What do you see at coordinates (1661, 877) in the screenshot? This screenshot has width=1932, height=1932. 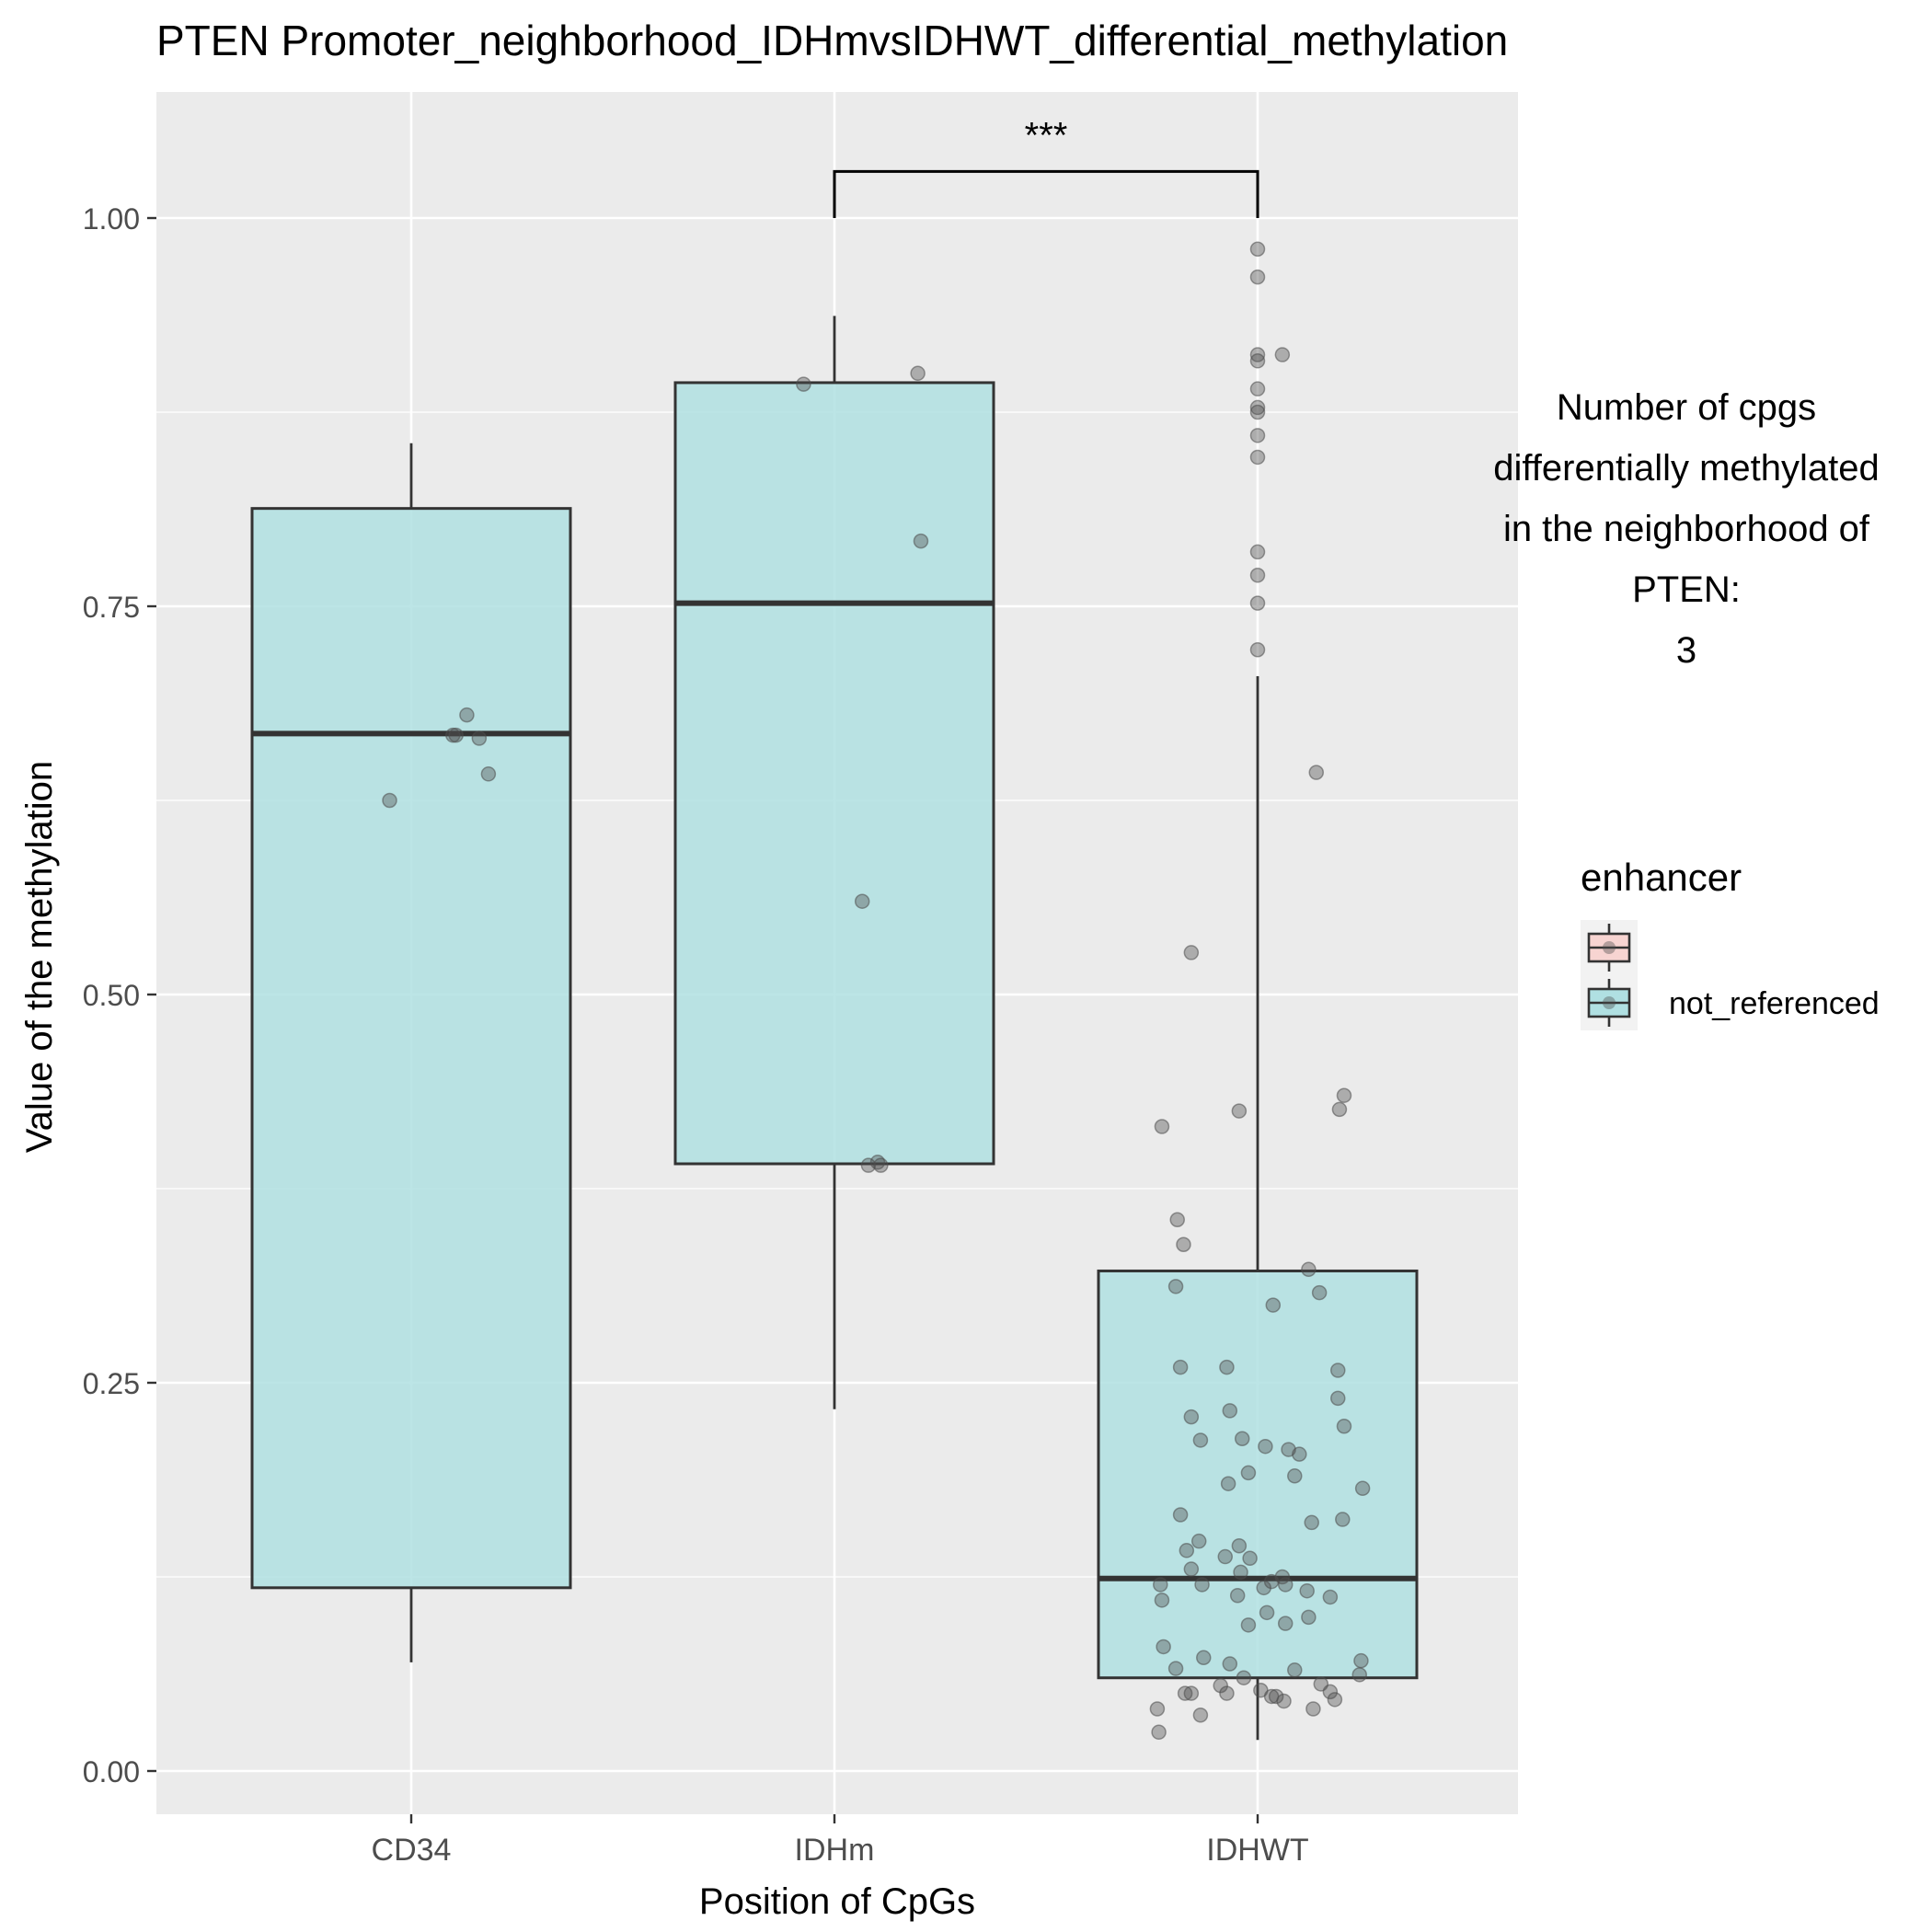 I see `legend-title: enhancer` at bounding box center [1661, 877].